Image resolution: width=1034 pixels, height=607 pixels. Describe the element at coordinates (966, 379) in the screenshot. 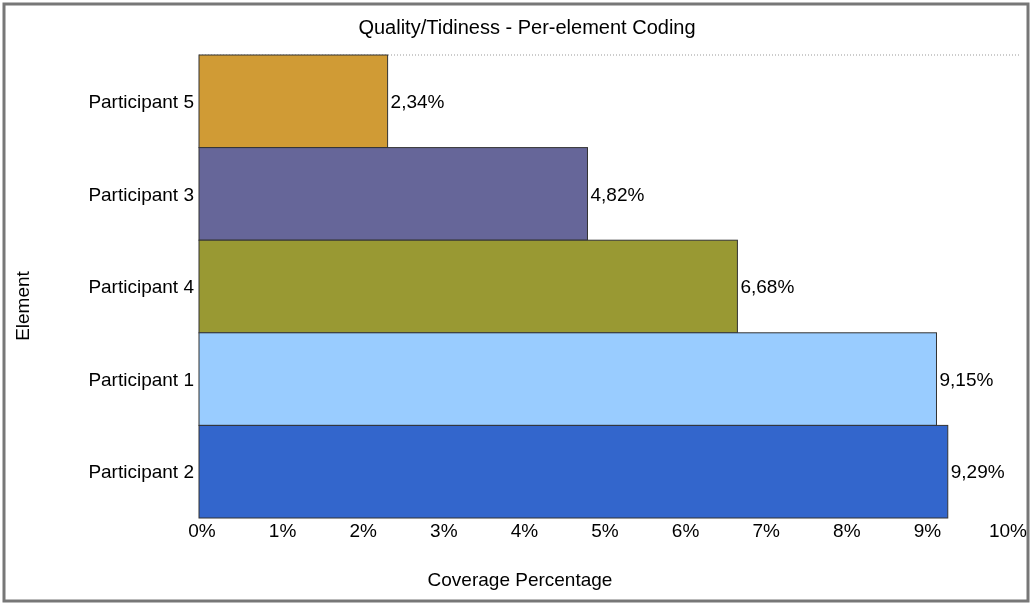

I see `data-label: 9,15%` at that location.